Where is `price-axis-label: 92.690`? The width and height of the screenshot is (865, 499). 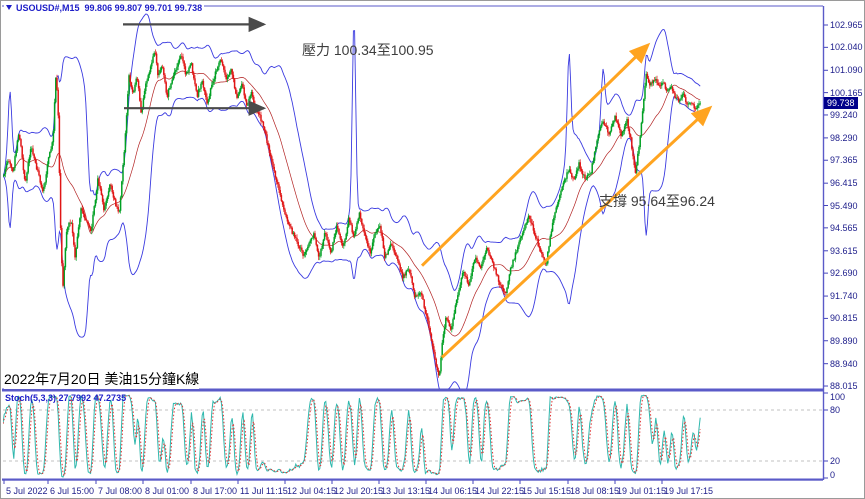 price-axis-label: 92.690 is located at coordinates (844, 273).